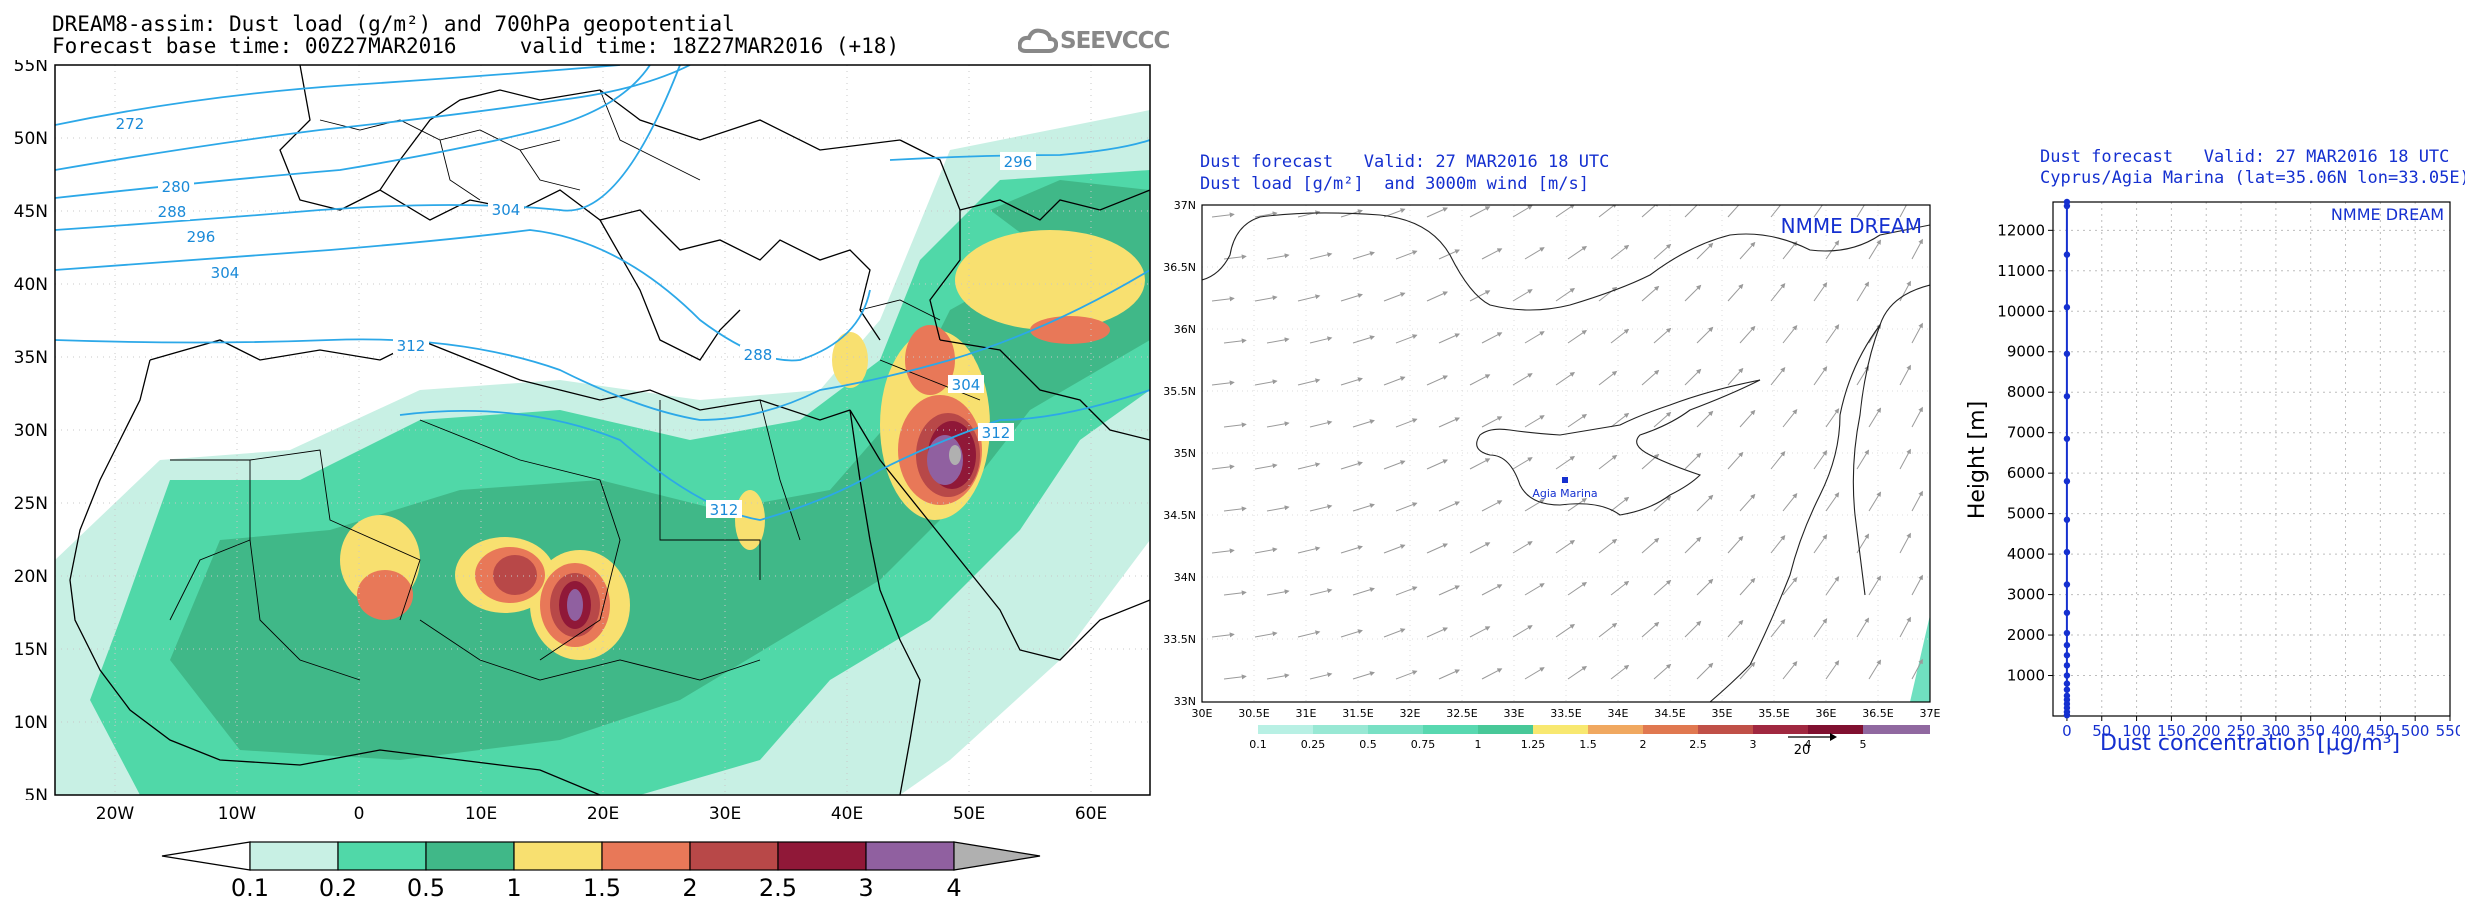 This screenshot has width=2465, height=907. I want to click on lat-label: 45N, so click(31, 212).